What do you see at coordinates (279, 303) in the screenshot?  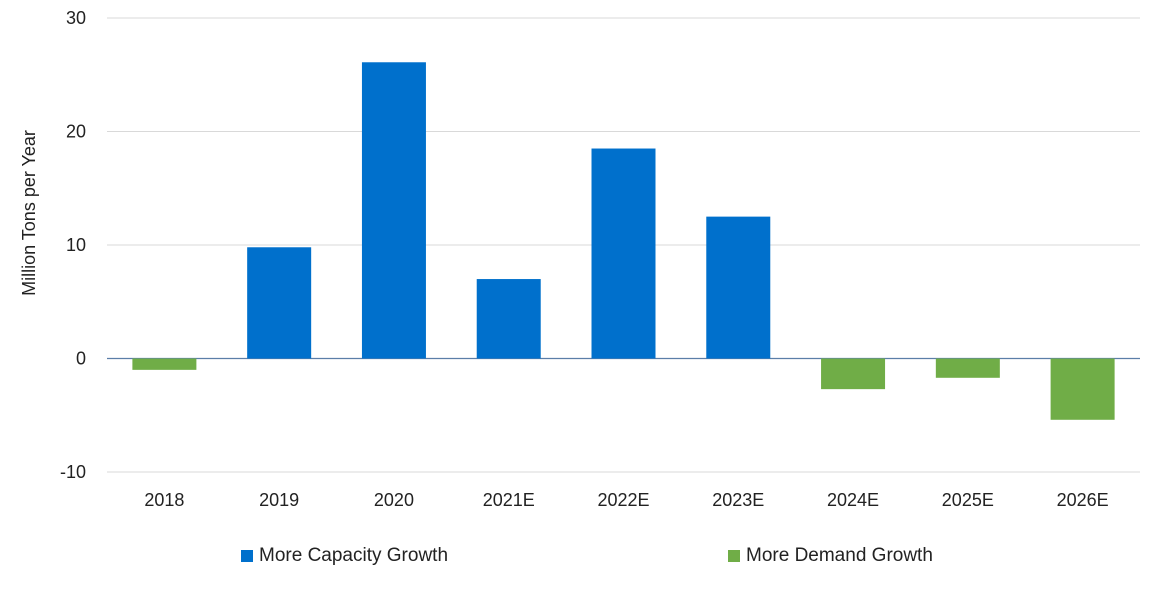 I see `bar-2019-capacity` at bounding box center [279, 303].